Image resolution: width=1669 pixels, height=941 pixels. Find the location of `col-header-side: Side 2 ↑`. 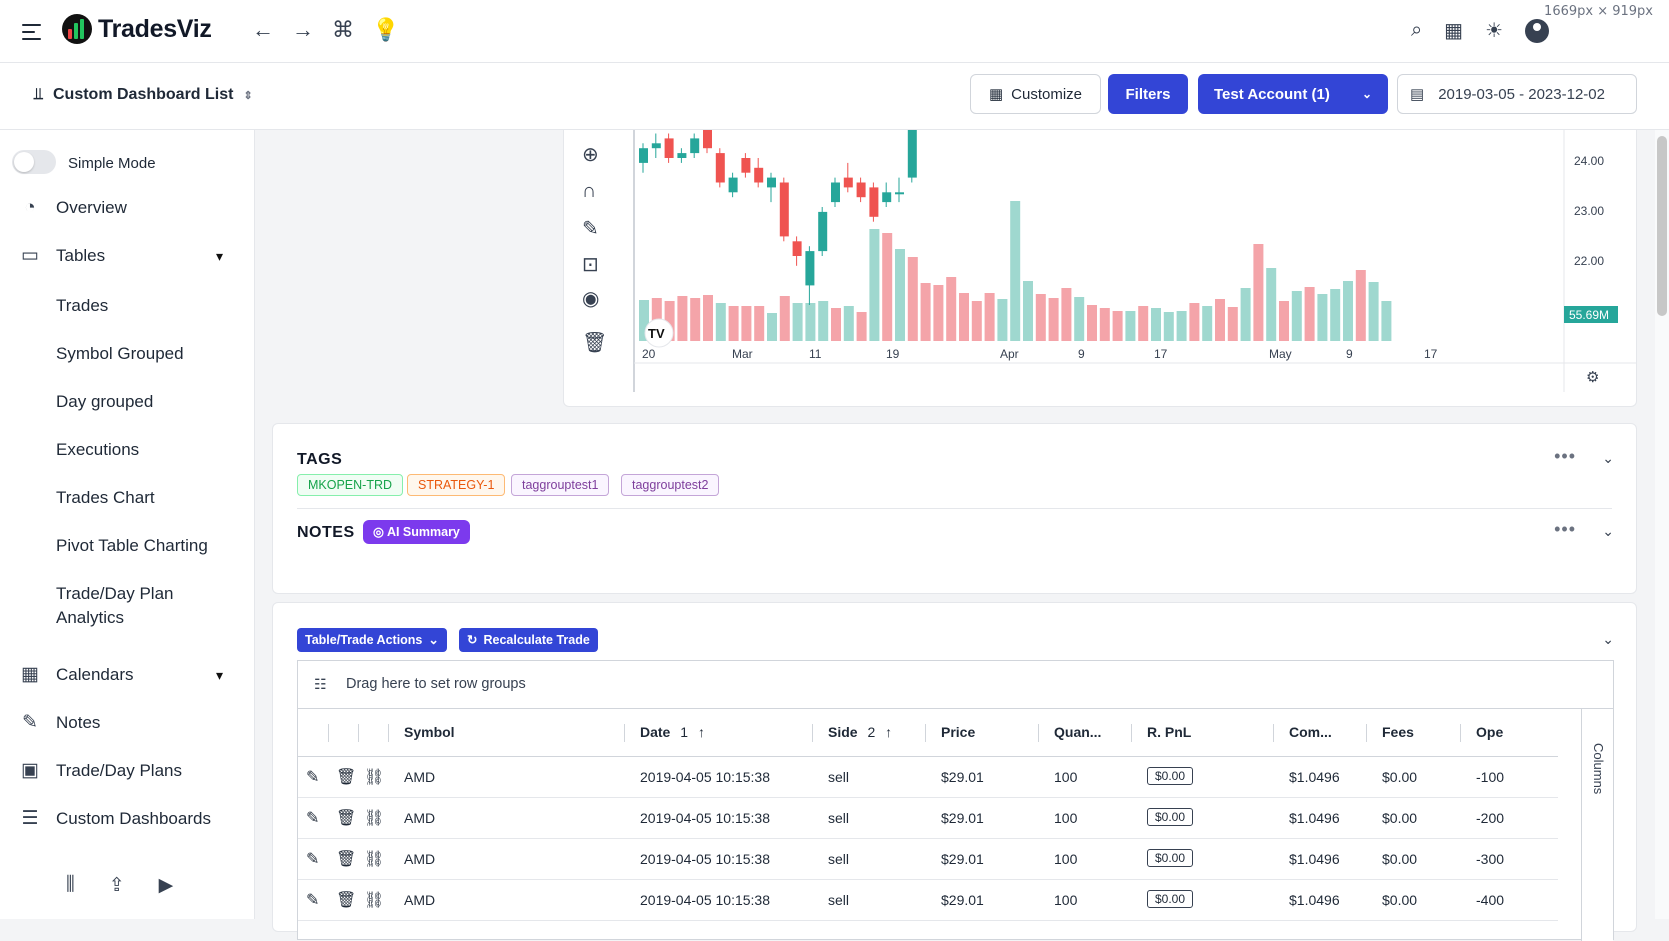

col-header-side: Side 2 ↑ is located at coordinates (860, 732).